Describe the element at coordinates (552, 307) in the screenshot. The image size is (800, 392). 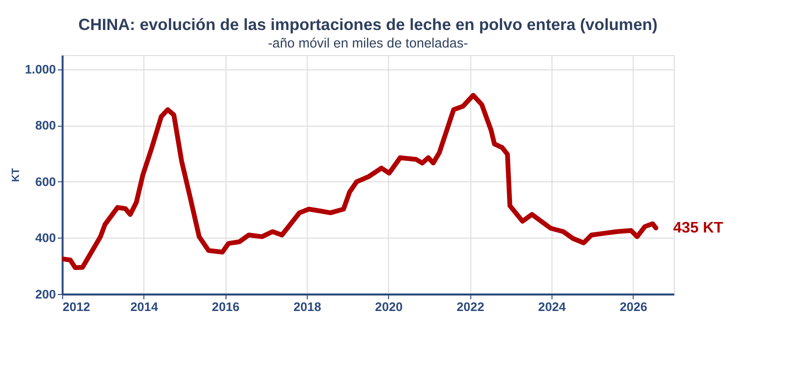
I see `x-tick-label: 2024` at that location.